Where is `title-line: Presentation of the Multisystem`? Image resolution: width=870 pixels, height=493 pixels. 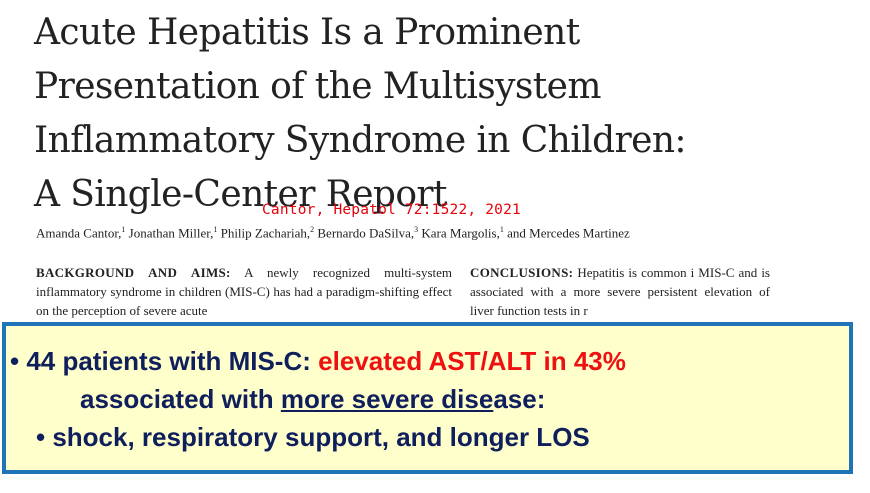 title-line: Presentation of the Multisystem is located at coordinates (318, 86).